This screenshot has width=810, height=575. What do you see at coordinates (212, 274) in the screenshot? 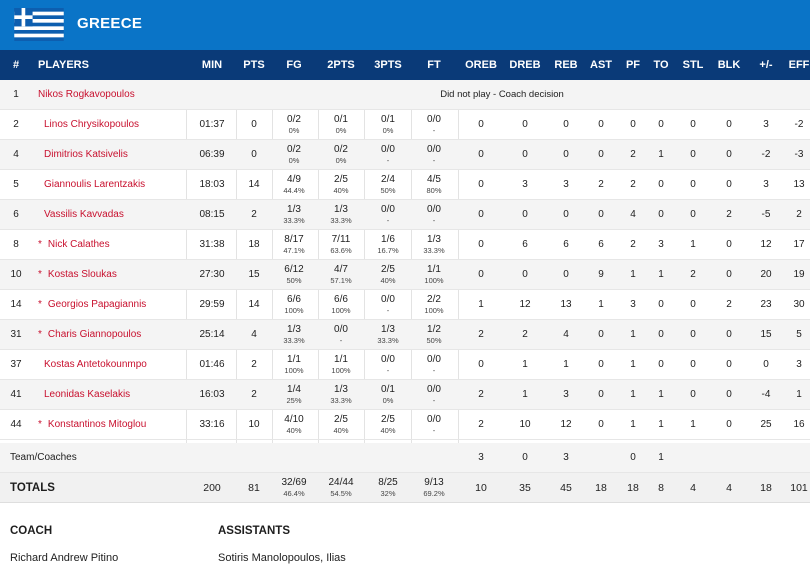
I see `min-cell: 27:30` at bounding box center [212, 274].